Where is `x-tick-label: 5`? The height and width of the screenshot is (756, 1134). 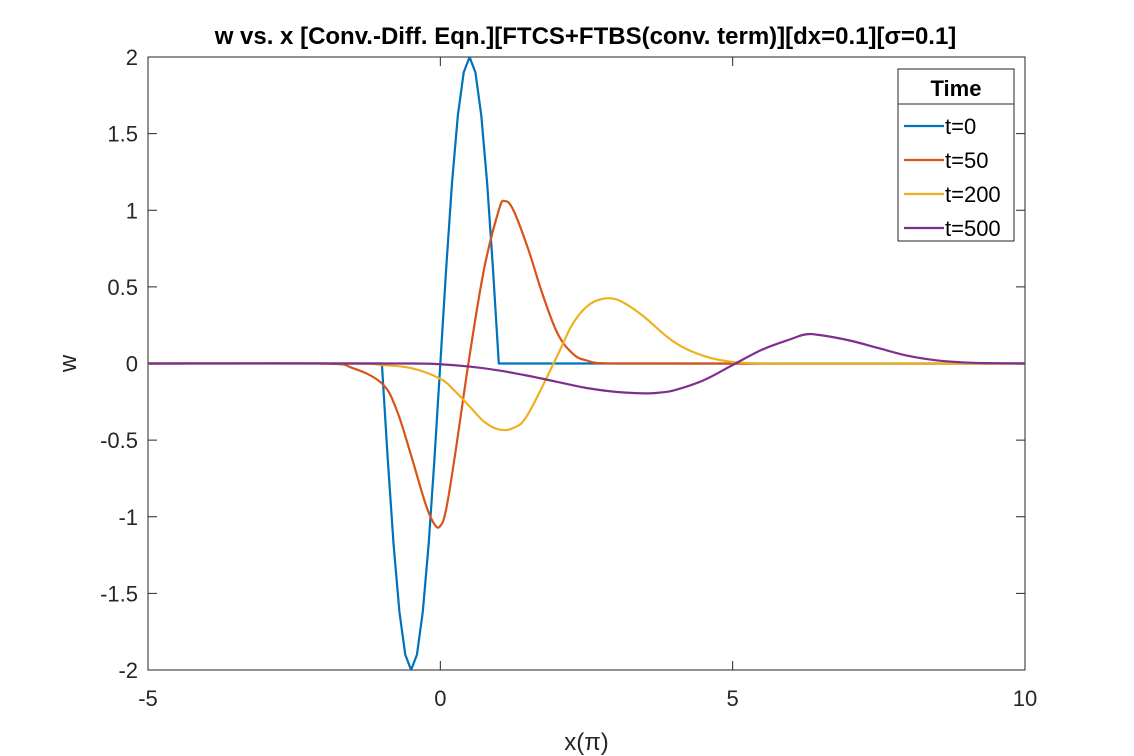
x-tick-label: 5 is located at coordinates (733, 698).